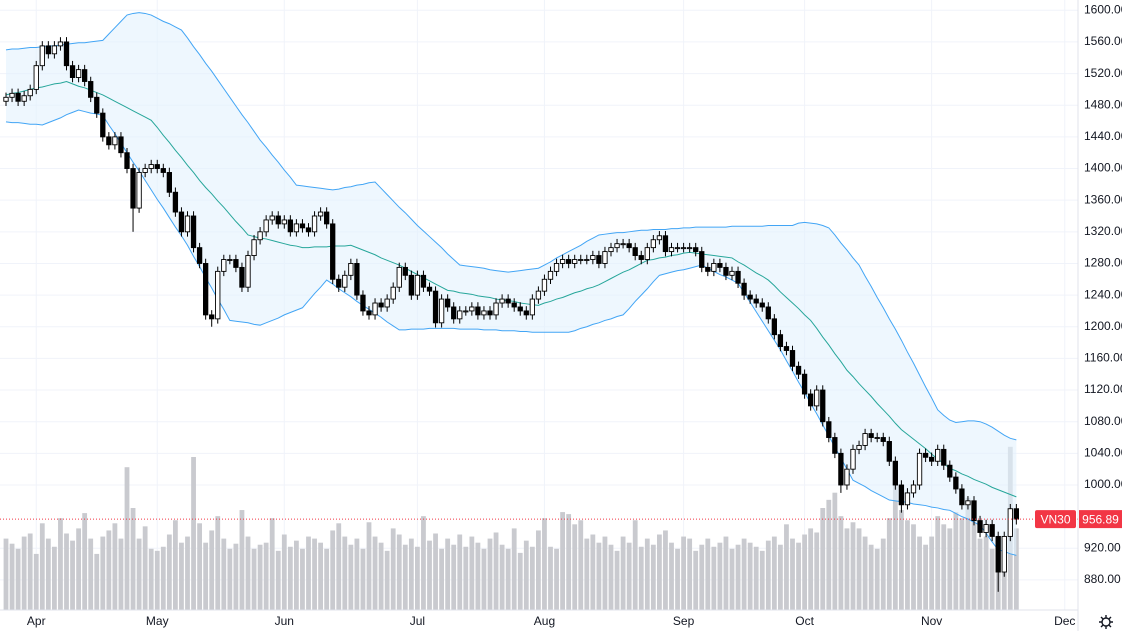 This screenshot has width=1122, height=631. What do you see at coordinates (1106, 622) in the screenshot?
I see `settings-button` at bounding box center [1106, 622].